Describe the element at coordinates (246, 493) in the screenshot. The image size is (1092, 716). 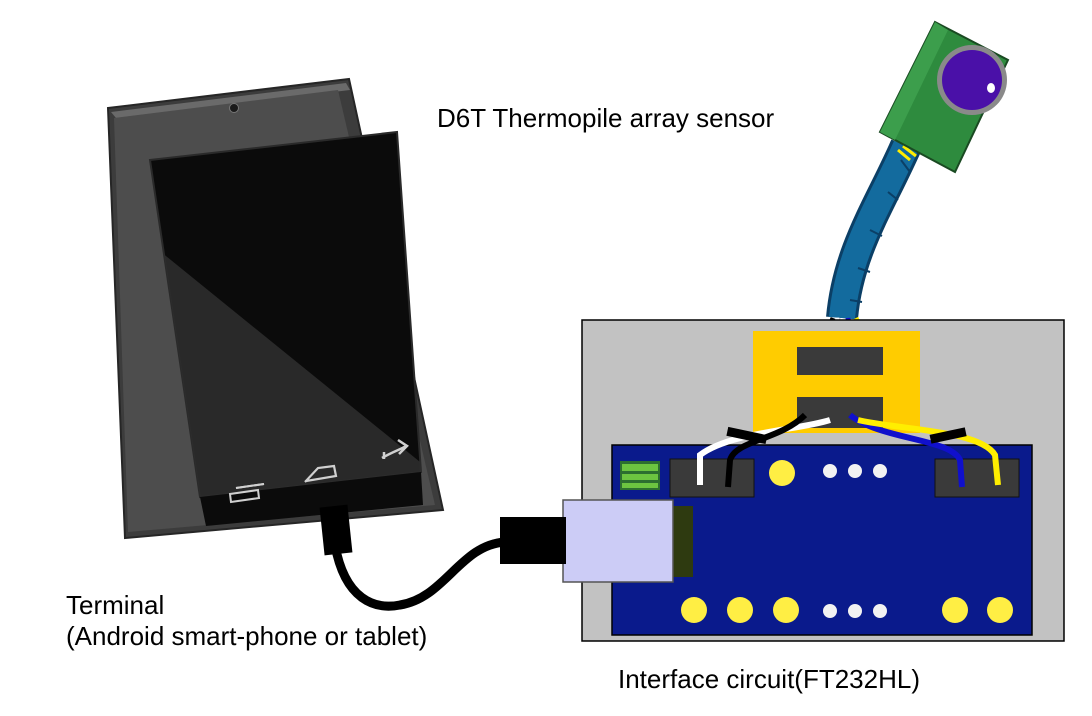
I see `recent-apps-icon` at that location.